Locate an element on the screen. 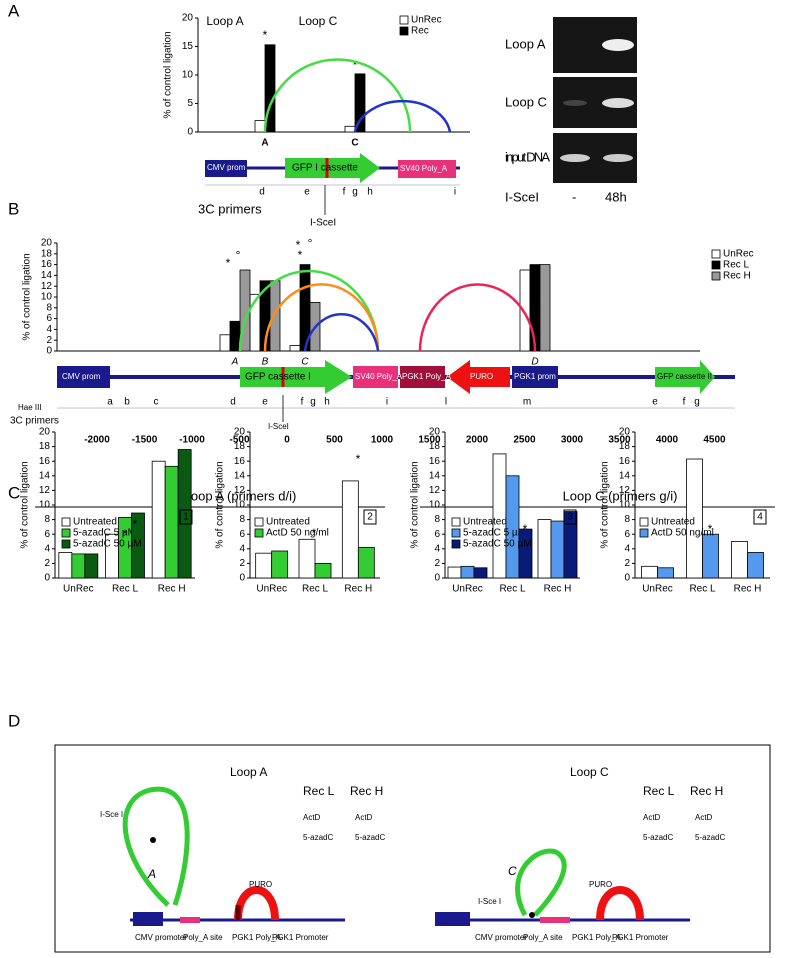 Image resolution: width=787 pixels, height=958 pixels. y-tick-label: 15 is located at coordinates (188, 46).